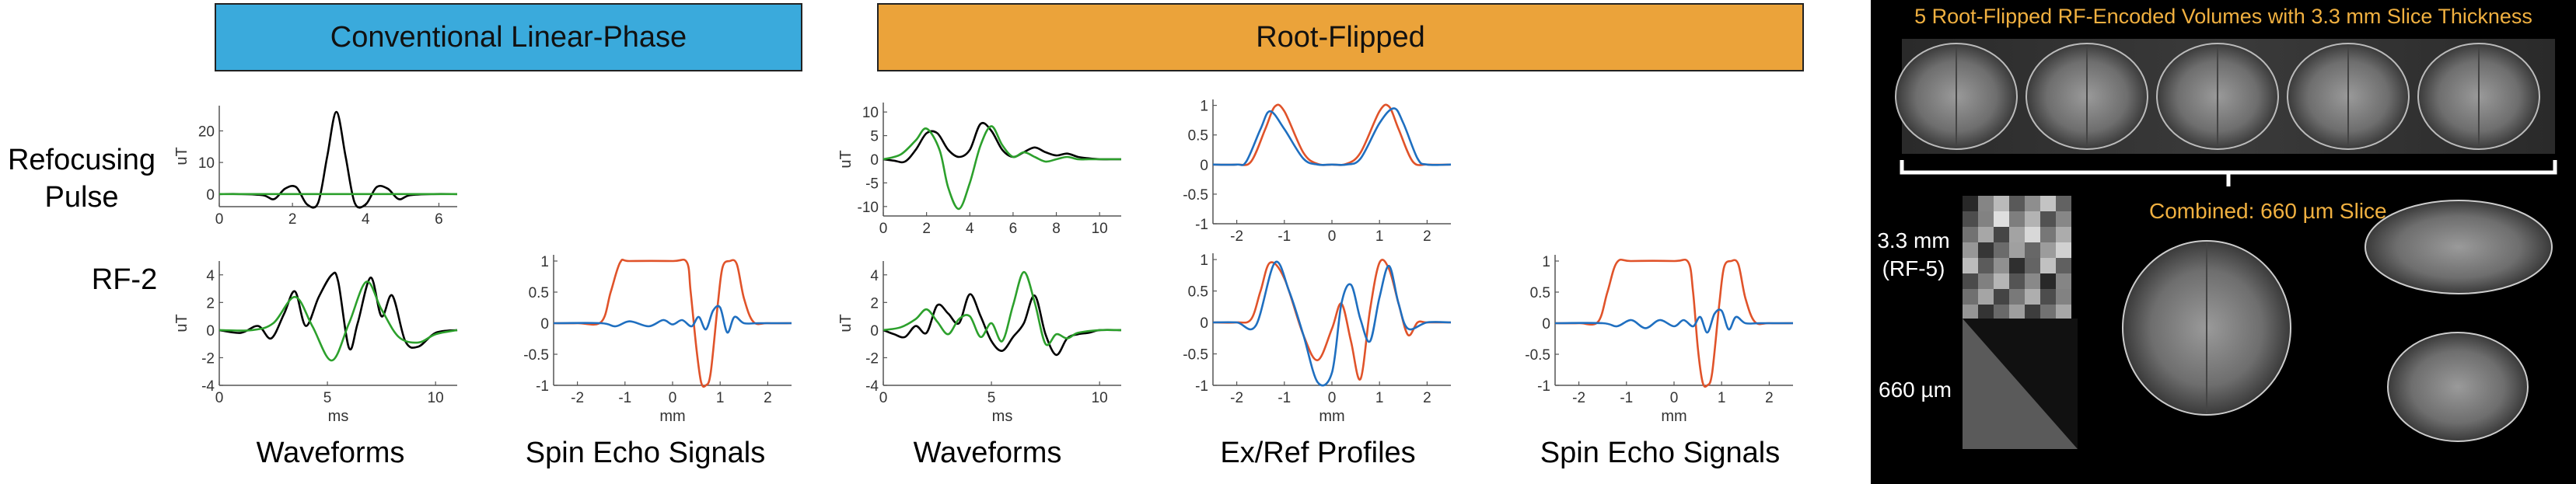 Image resolution: width=2576 pixels, height=484 pixels. I want to click on y-axis-label-p4: uT, so click(846, 159).